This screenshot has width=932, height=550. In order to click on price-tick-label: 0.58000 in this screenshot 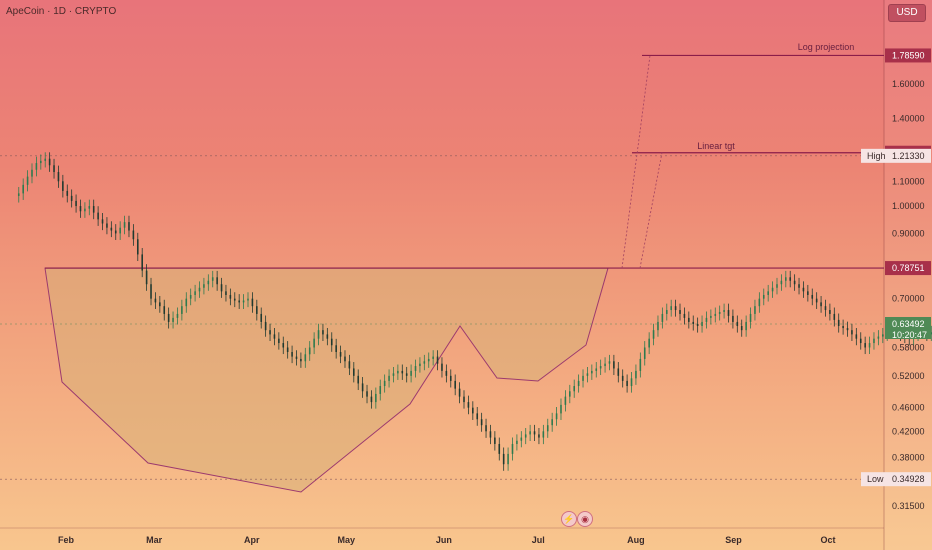, I will do `click(908, 347)`.